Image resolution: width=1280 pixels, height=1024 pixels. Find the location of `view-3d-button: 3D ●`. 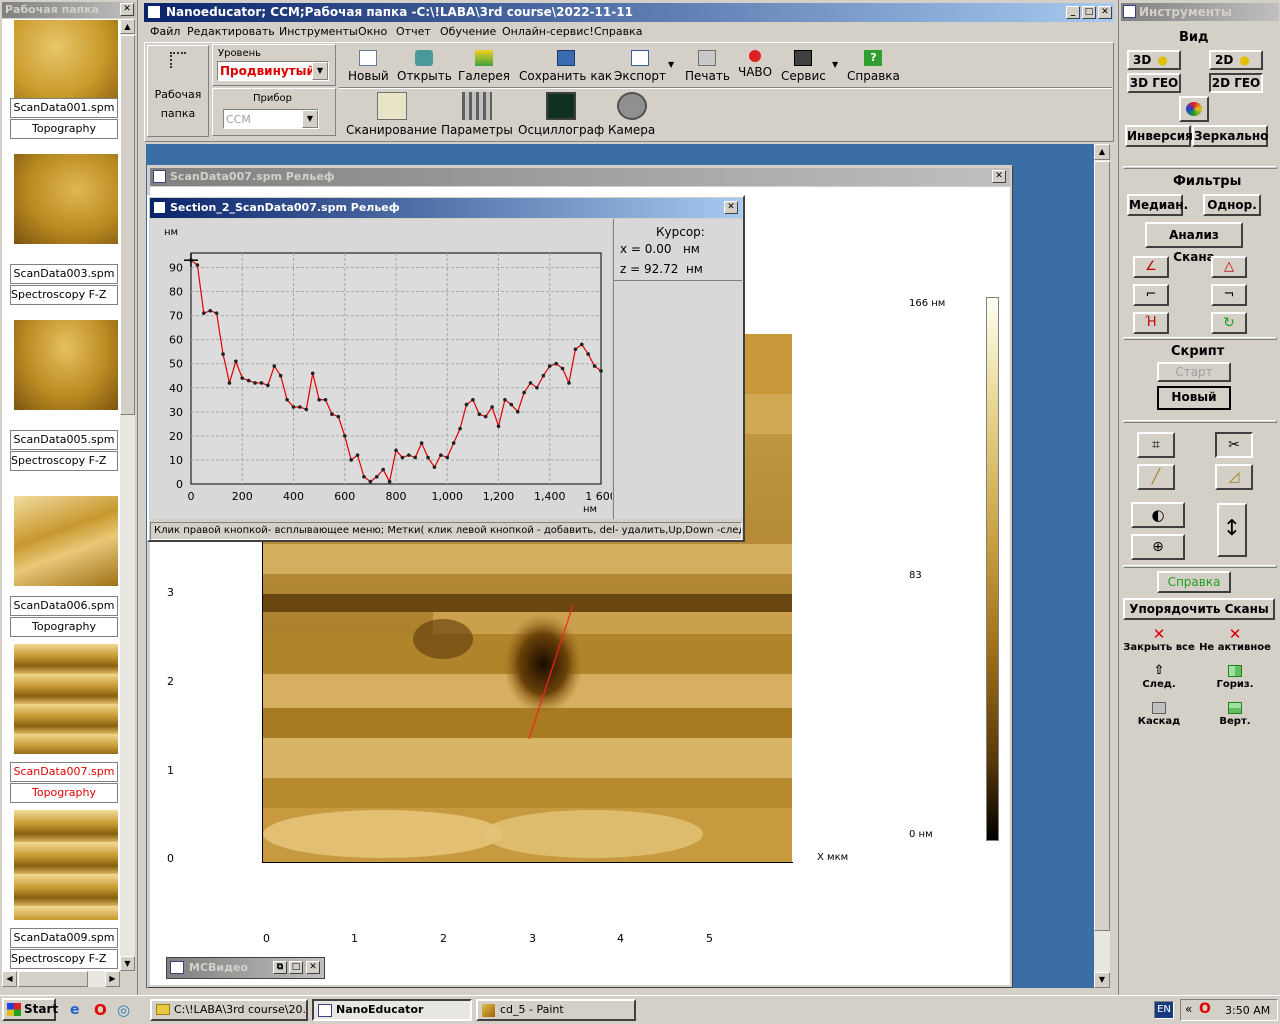

view-3d-button: 3D ● is located at coordinates (1154, 60).